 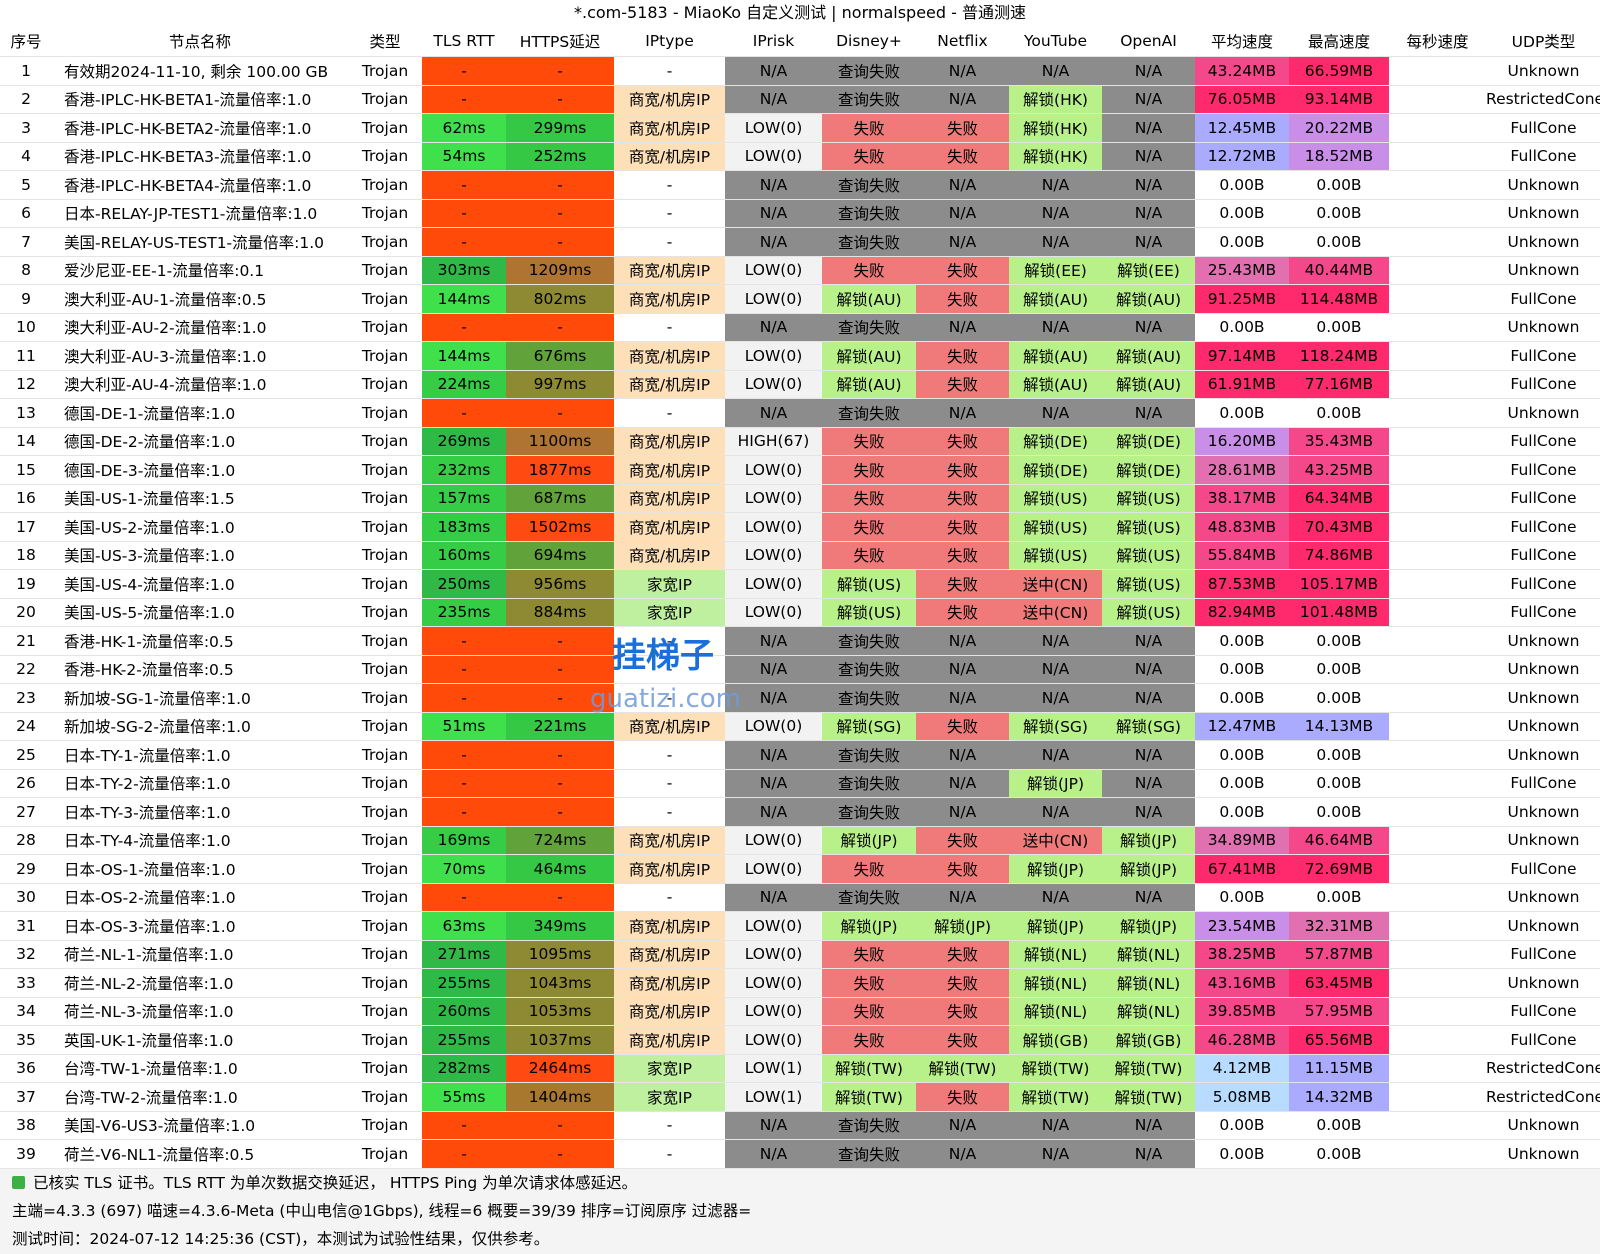 I want to click on tls-rtt: 54ms, so click(x=464, y=156).